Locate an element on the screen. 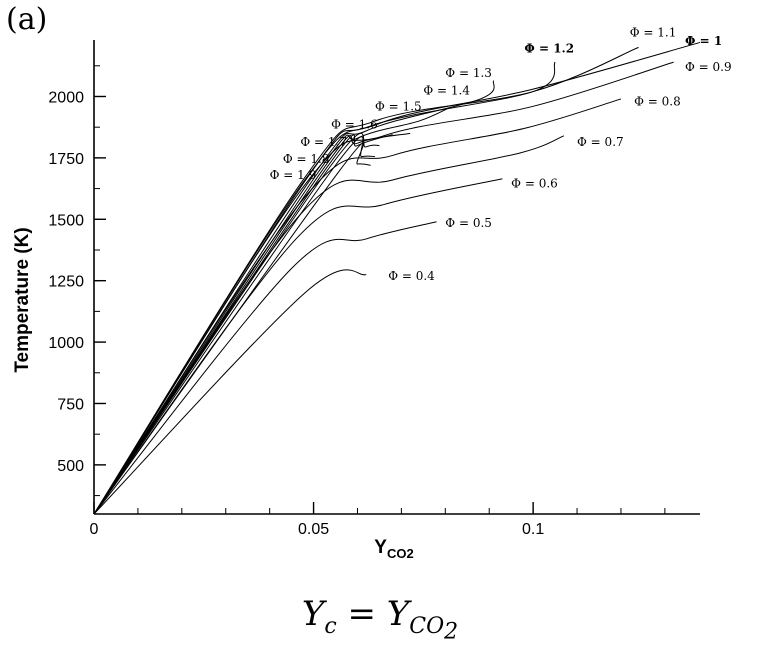 This screenshot has height=647, width=760. y-tick-label: 500 is located at coordinates (70, 466).